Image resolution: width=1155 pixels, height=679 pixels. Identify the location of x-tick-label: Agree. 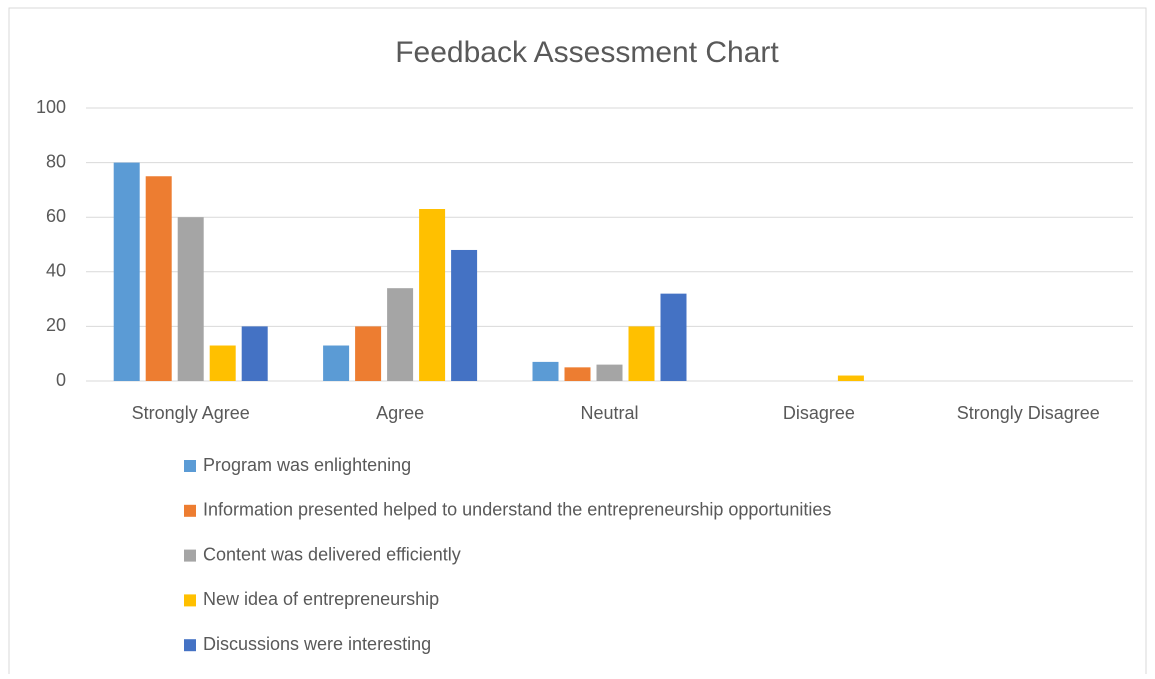
(400, 413).